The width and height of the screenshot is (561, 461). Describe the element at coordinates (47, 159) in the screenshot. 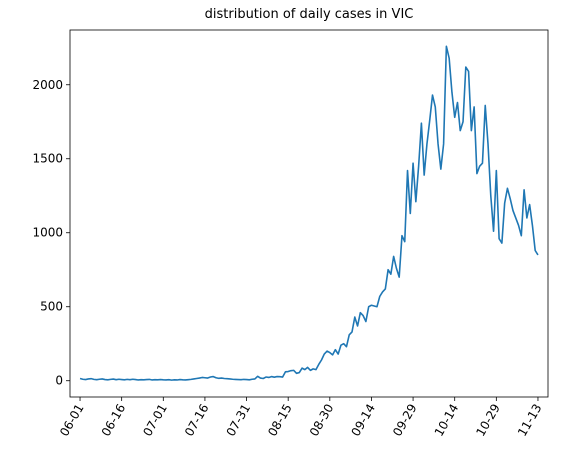

I see `y-tick-label: 1500` at that location.